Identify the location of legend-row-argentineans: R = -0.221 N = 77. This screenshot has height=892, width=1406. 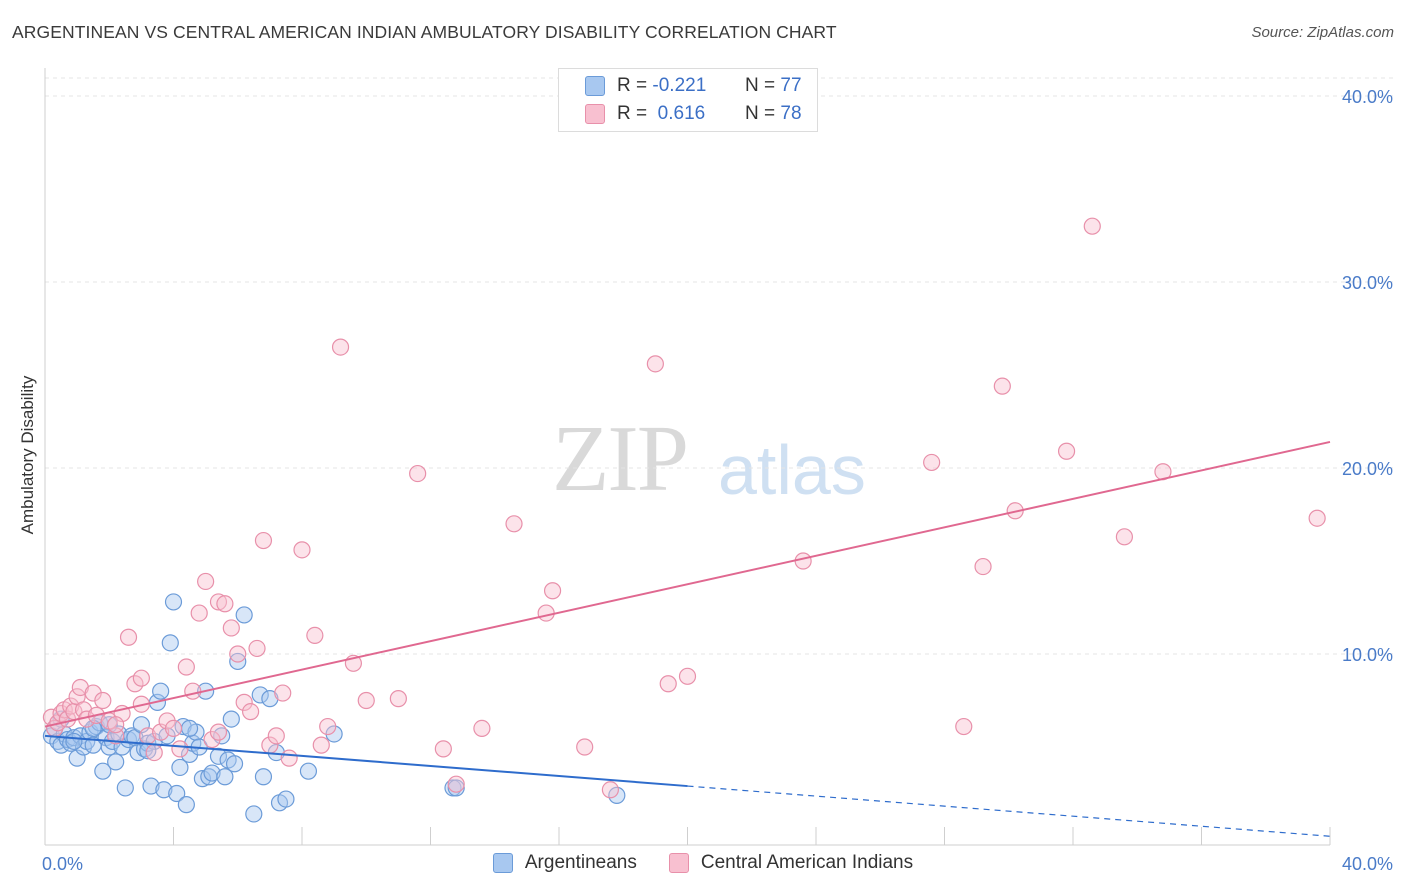
(693, 86).